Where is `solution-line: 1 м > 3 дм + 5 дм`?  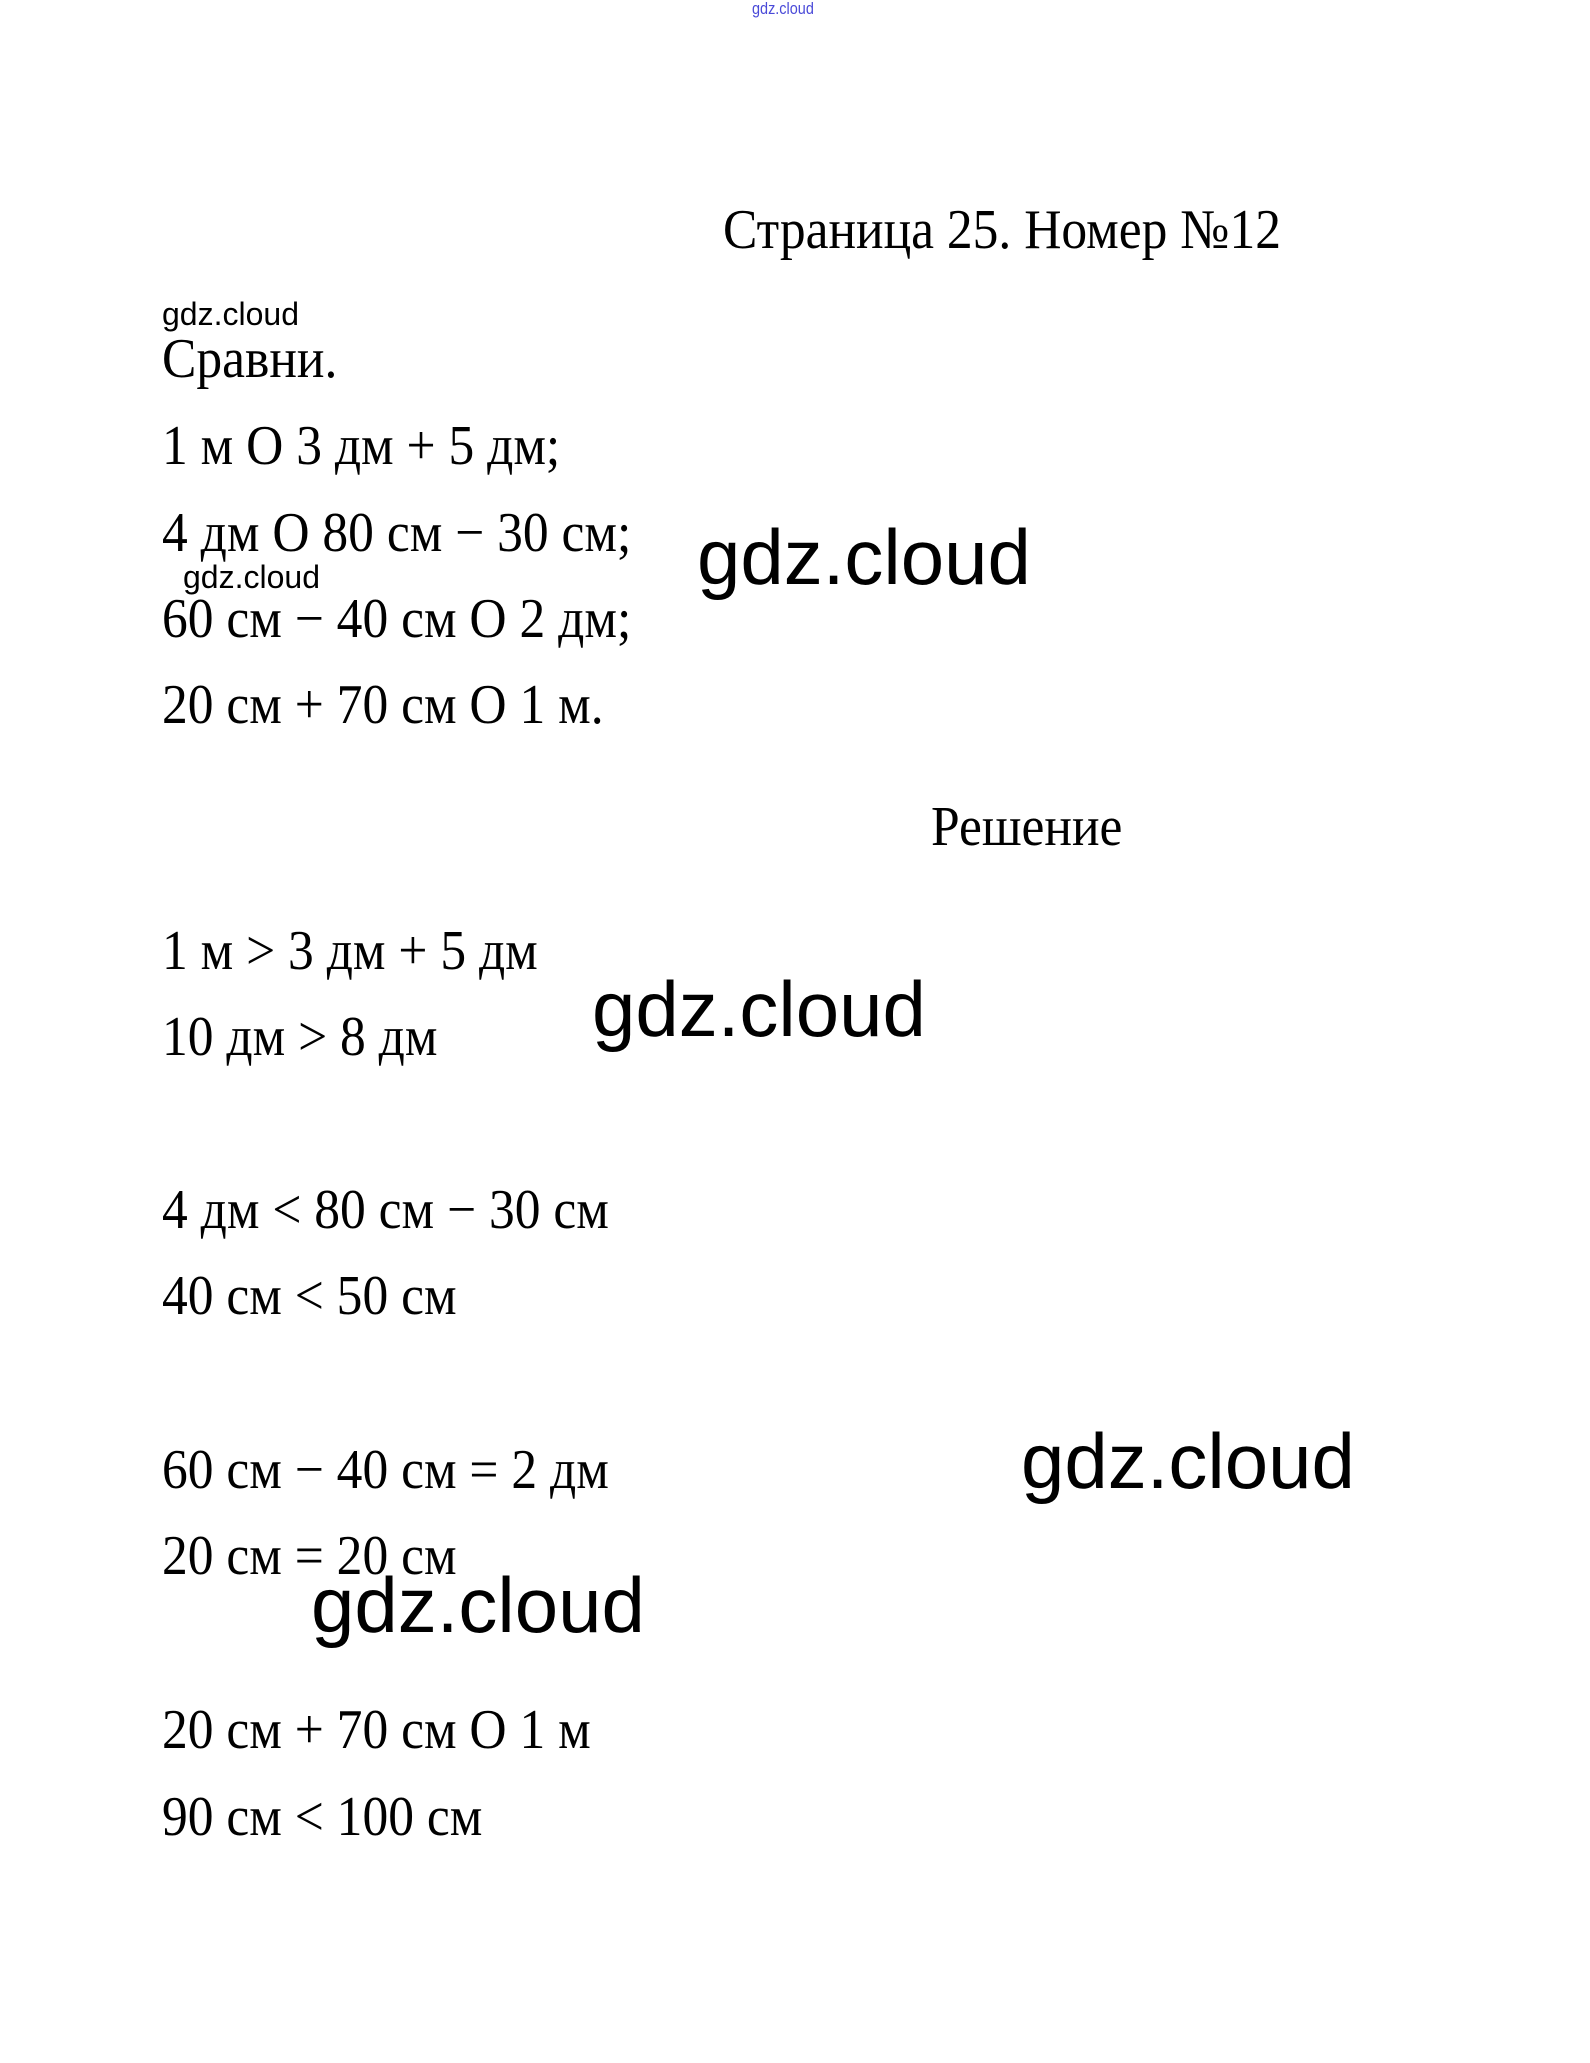
solution-line: 1 м > 3 дм + 5 дм is located at coordinates (350, 951).